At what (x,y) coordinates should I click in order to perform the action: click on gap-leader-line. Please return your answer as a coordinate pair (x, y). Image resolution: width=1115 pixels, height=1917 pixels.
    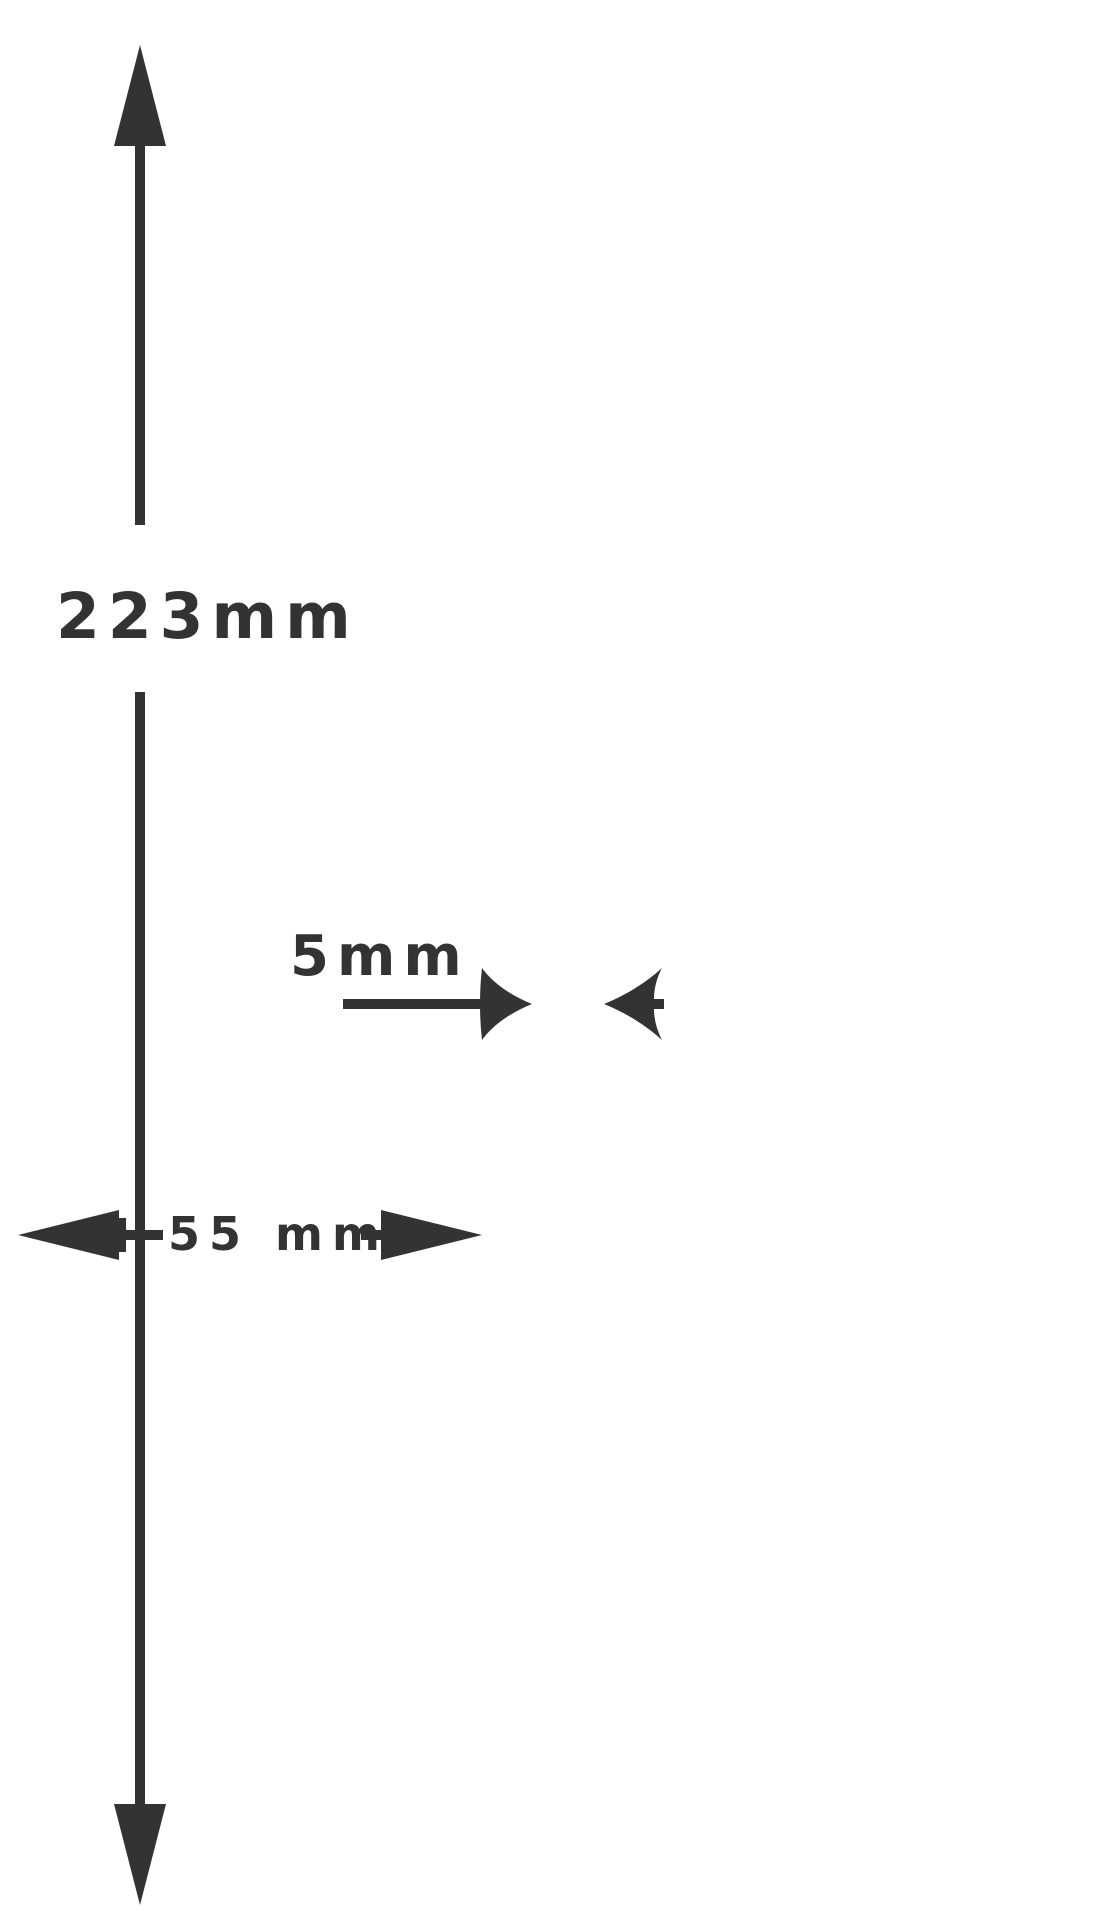
    Looking at the image, I should click on (414, 1004).